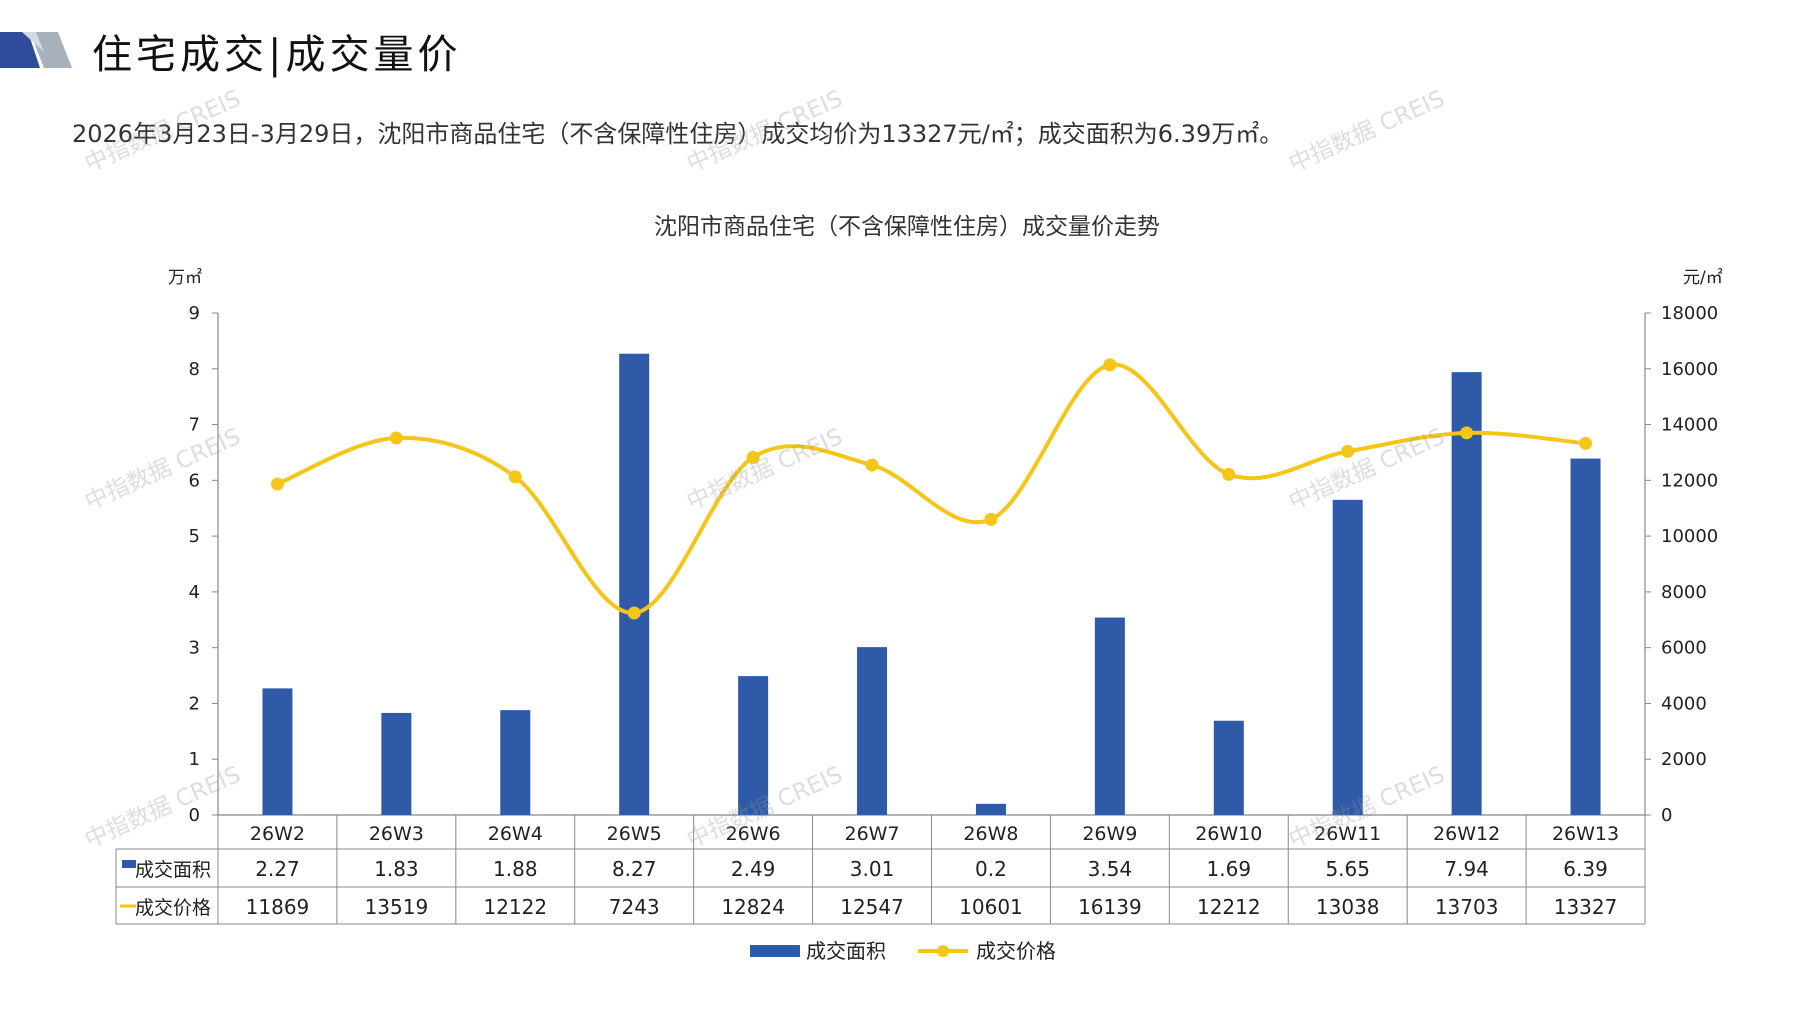 The image size is (1797, 1010). Describe the element at coordinates (1110, 907) in the screenshot. I see `price-value-label: 16139` at that location.